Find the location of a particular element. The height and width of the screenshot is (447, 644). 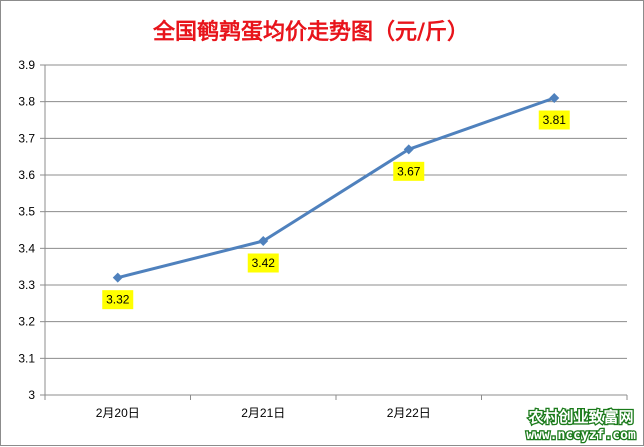

x-tick-label: 2月21日 is located at coordinates (263, 413).